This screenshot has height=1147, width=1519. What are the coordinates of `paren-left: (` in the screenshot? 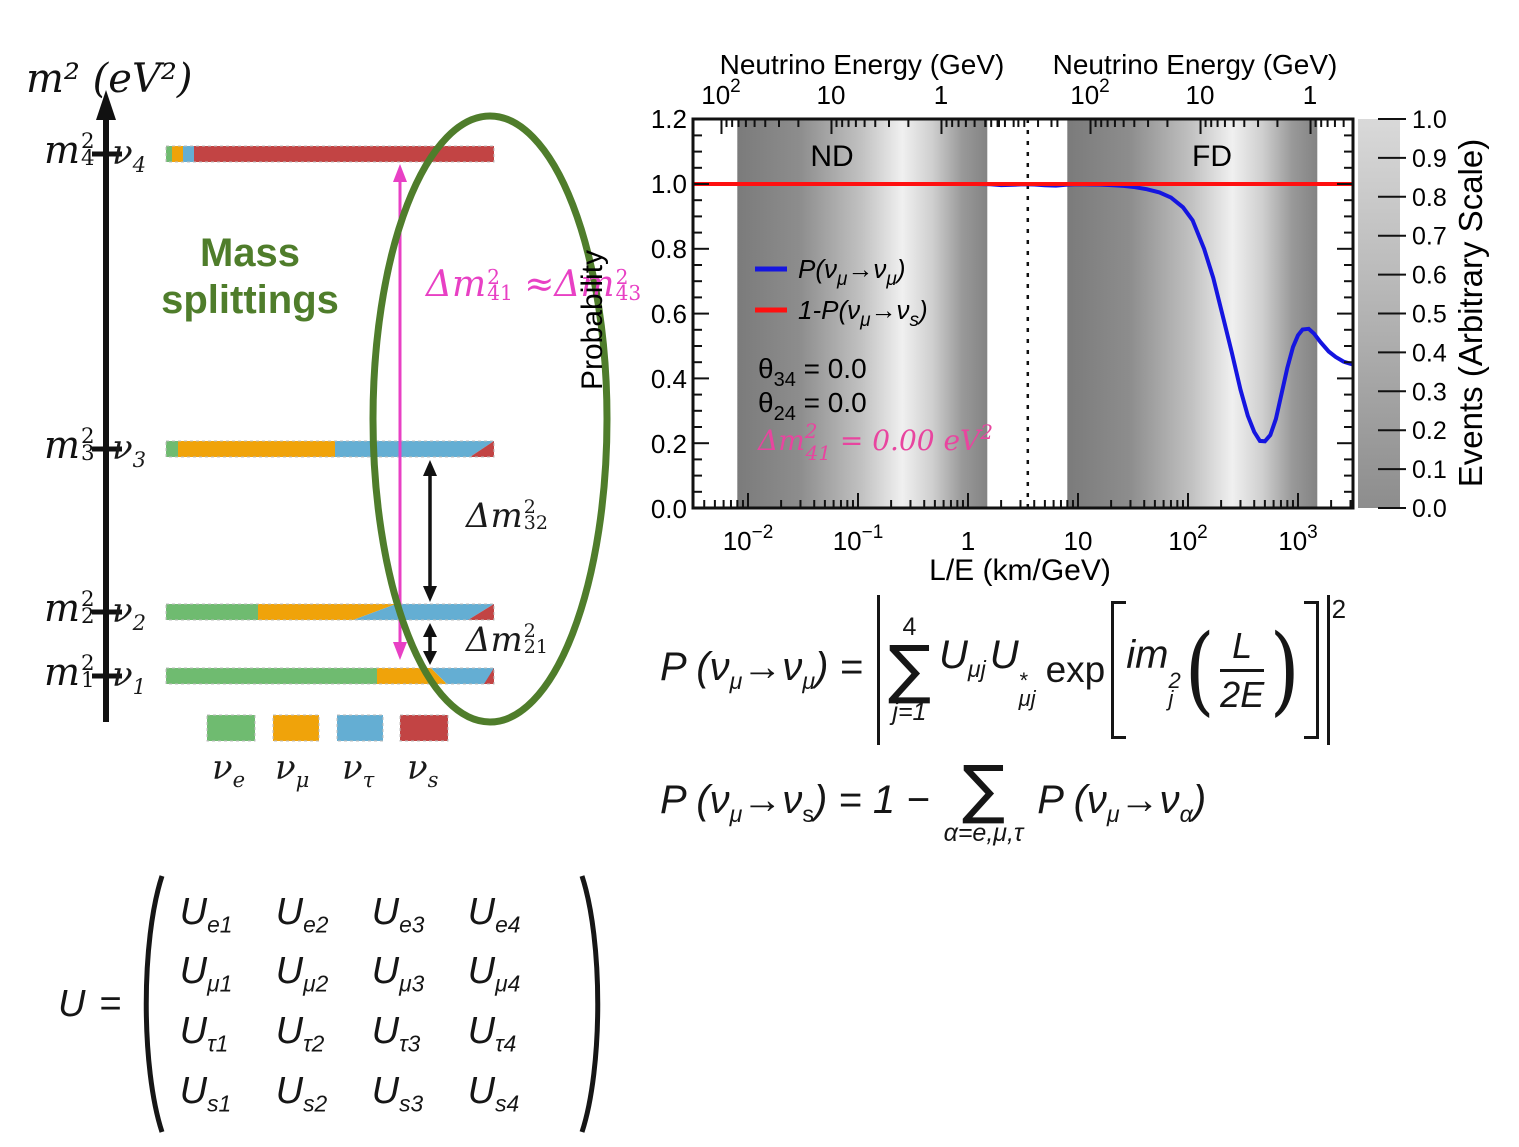 It's located at (1199, 669).